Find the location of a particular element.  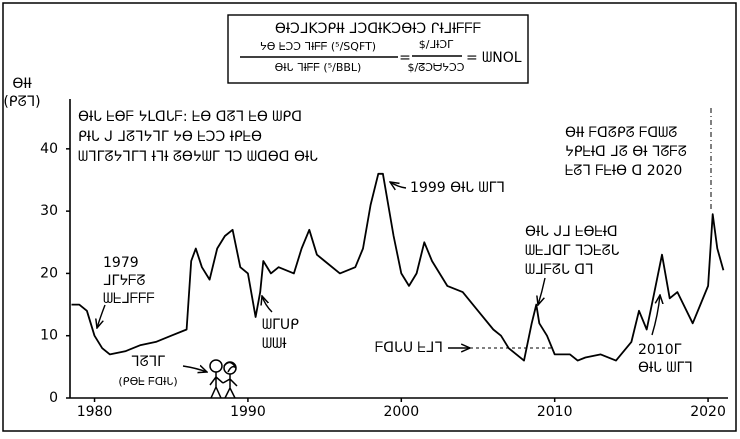

annotation: ᗯᗯƗ is located at coordinates (274, 344).